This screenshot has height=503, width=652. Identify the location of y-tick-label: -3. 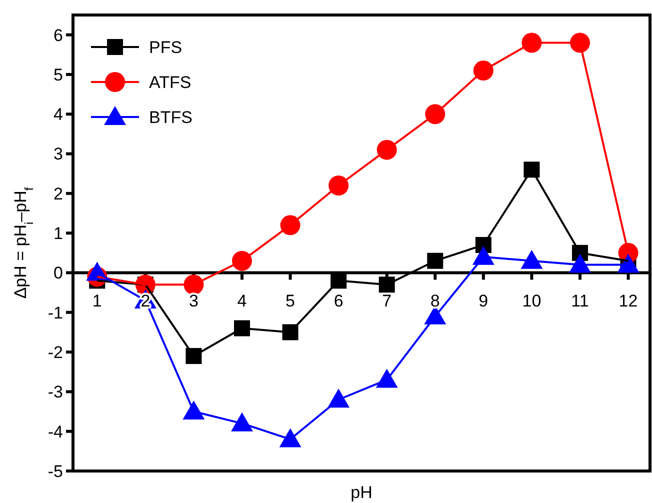
(55, 392).